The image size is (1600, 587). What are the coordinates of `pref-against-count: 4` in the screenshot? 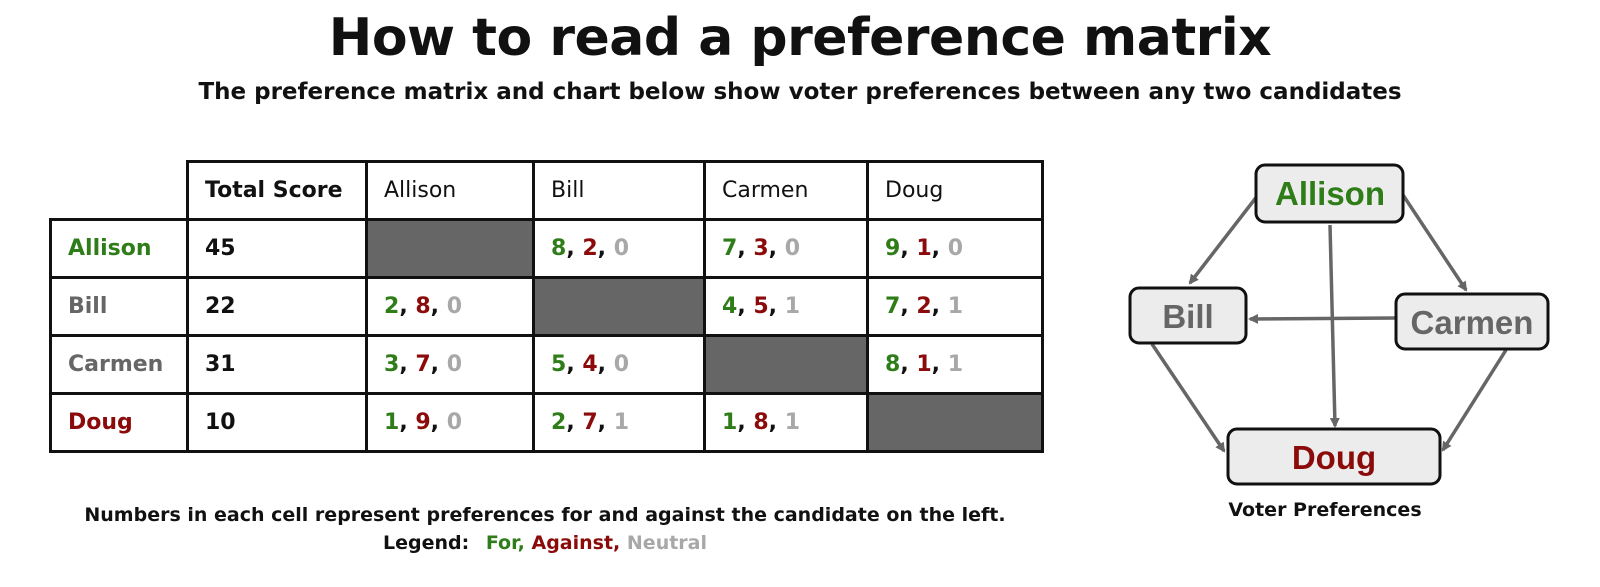 It's located at (590, 364).